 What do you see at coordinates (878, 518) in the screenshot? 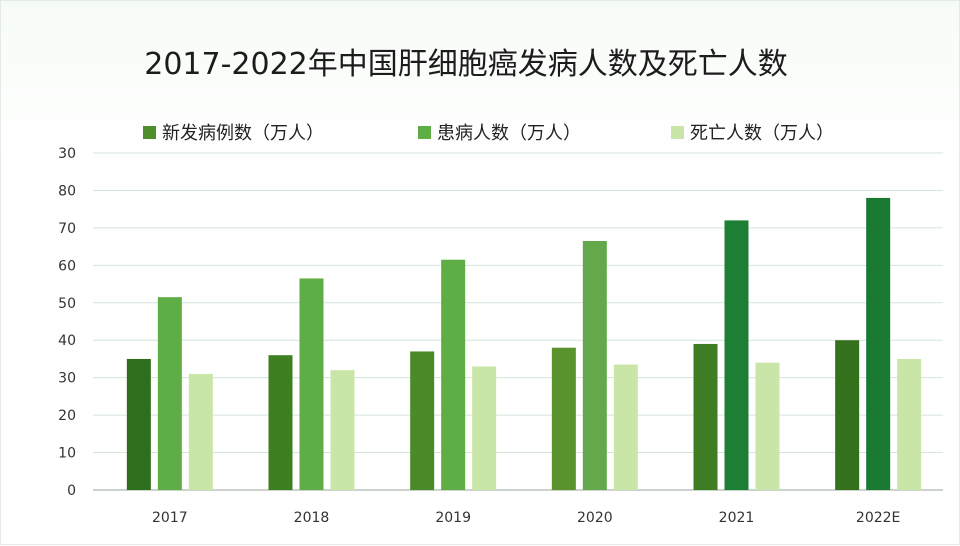
I see `x-tick-label: 2022E` at bounding box center [878, 518].